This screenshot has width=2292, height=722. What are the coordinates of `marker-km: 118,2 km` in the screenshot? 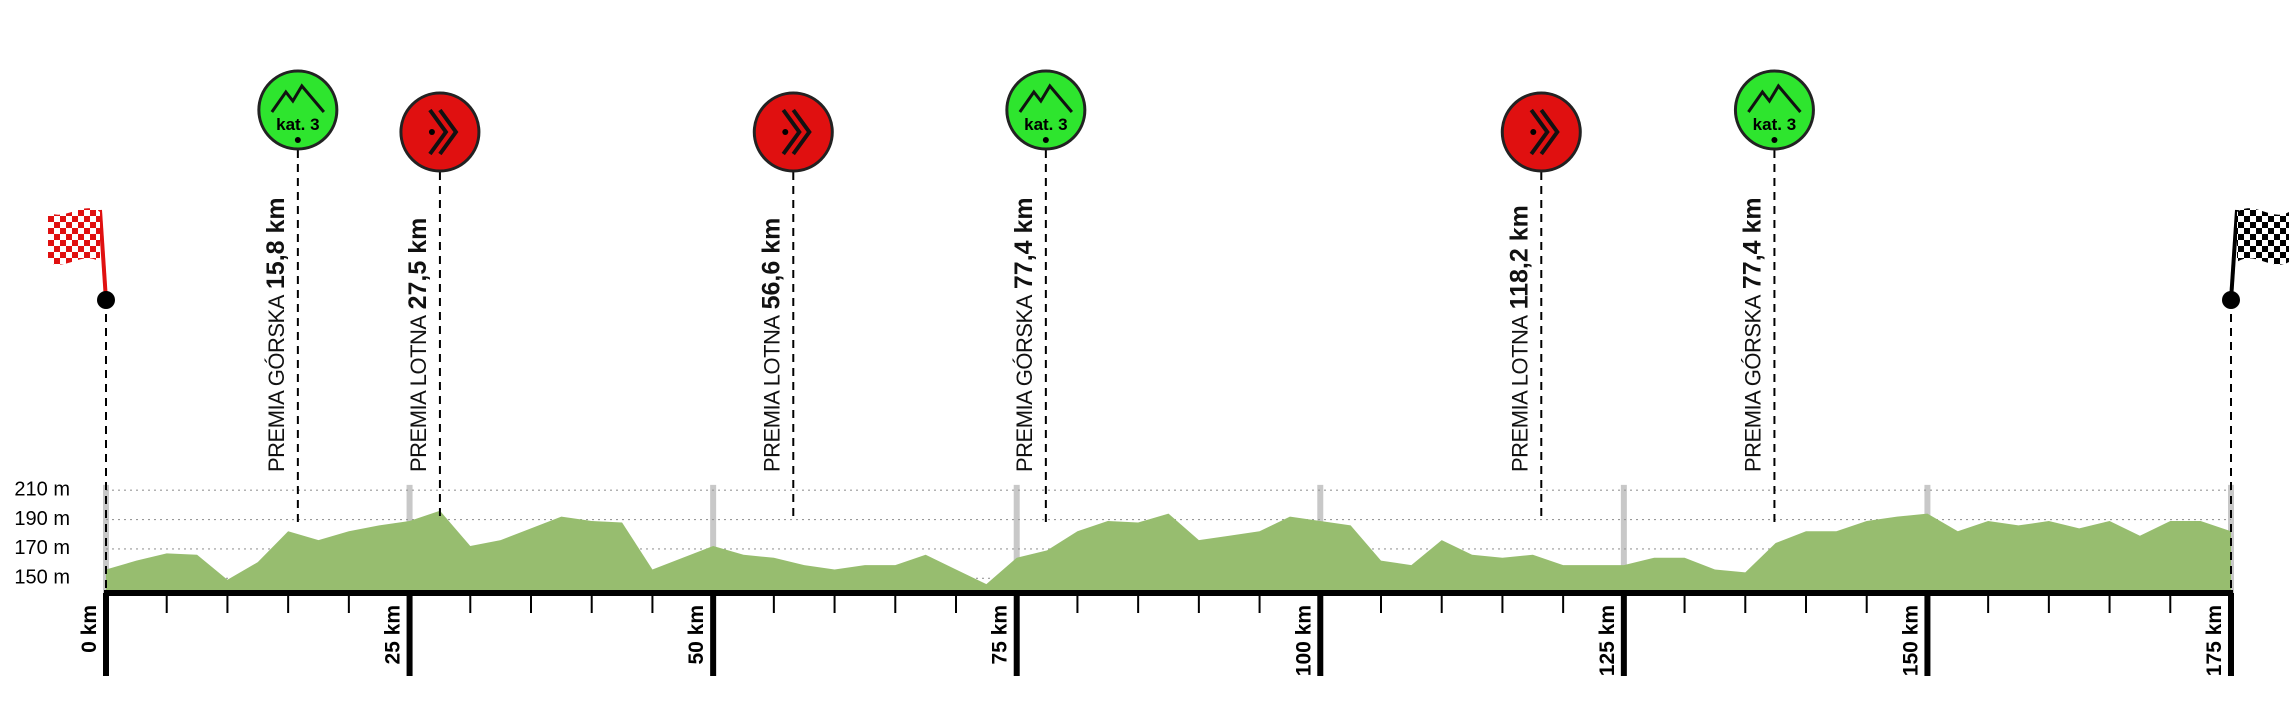 It's located at (1519, 257).